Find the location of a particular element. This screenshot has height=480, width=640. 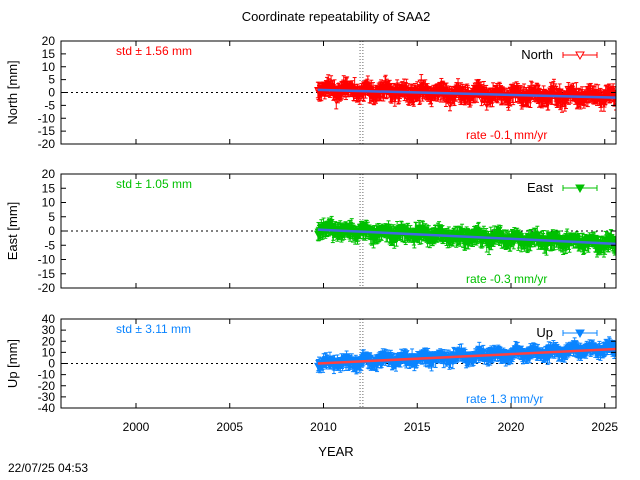

rate-label: rate -0.1 mm/yr is located at coordinates (506, 135).